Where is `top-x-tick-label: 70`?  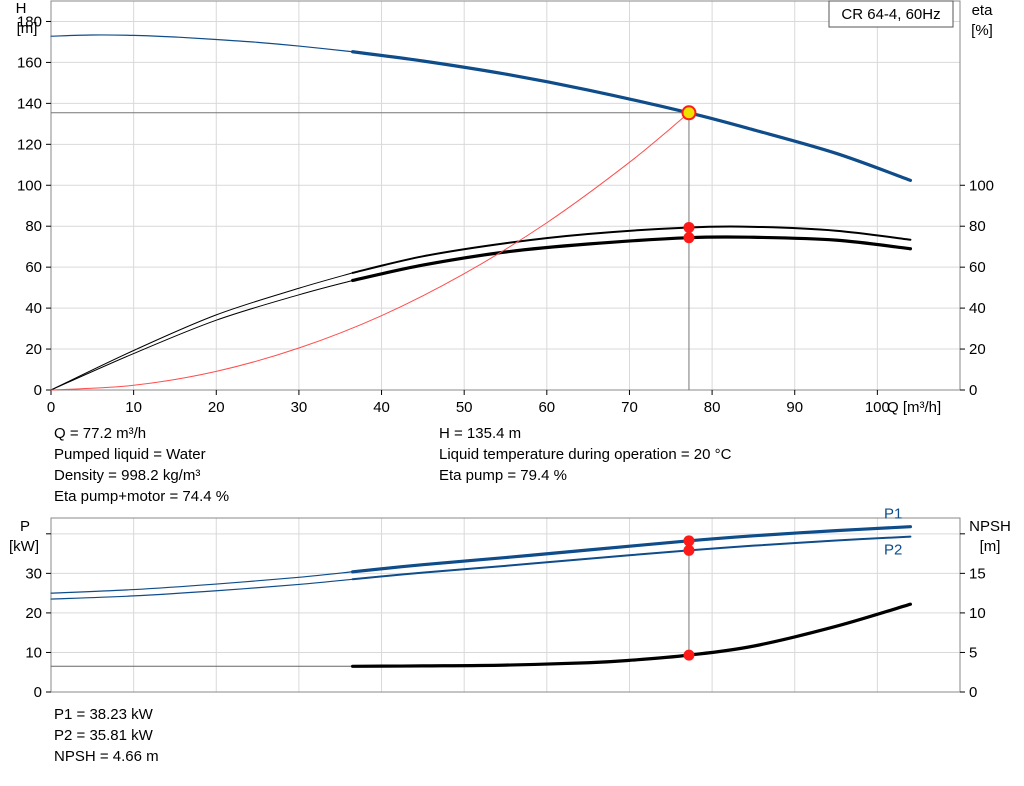 top-x-tick-label: 70 is located at coordinates (629, 407).